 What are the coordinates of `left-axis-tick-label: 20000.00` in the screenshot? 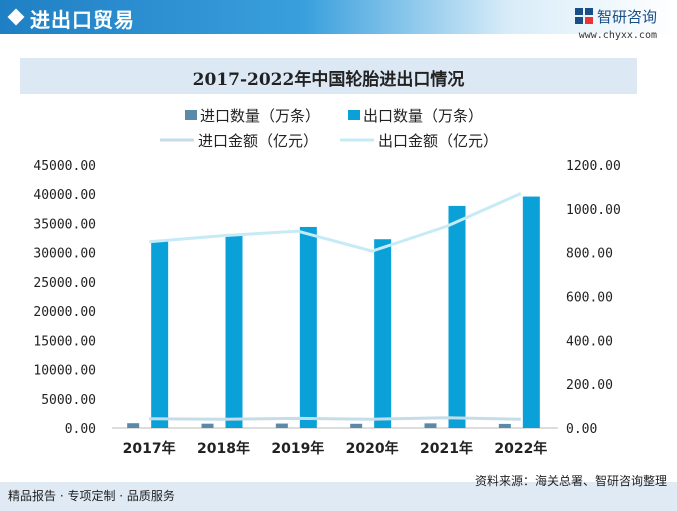 It's located at (64, 312).